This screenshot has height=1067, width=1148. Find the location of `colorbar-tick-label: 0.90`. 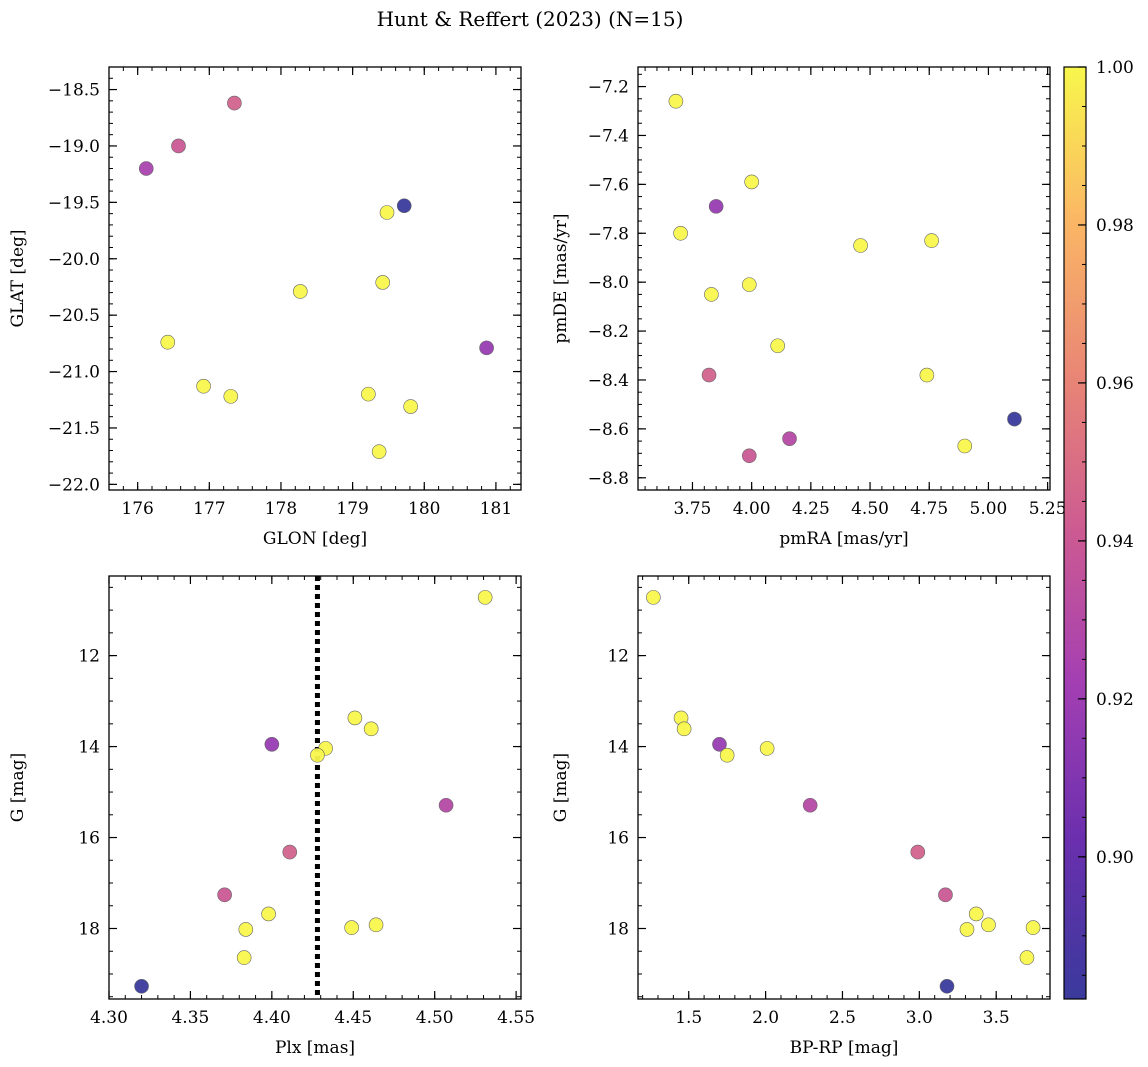

colorbar-tick-label: 0.90 is located at coordinates (1115, 858).